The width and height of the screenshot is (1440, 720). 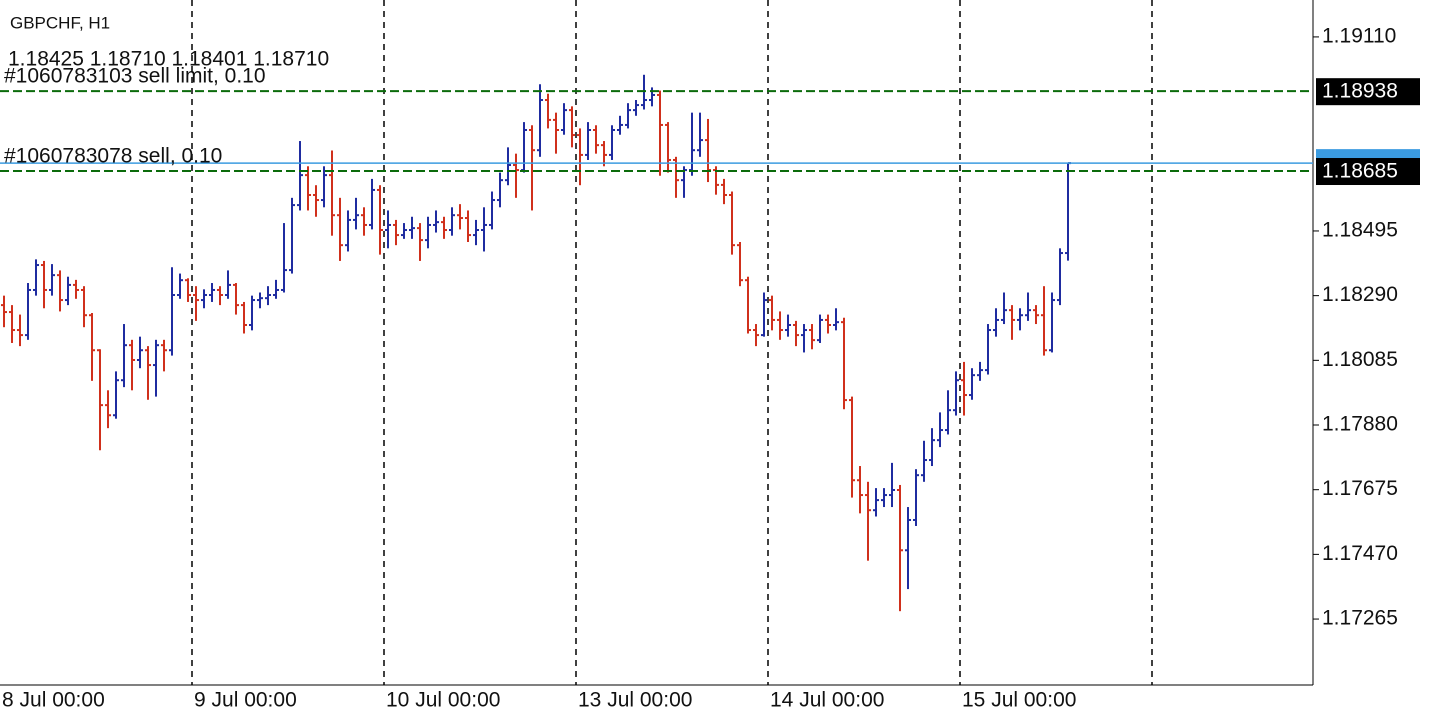 I want to click on y-tick-label: 1.17470, so click(x=1360, y=553).